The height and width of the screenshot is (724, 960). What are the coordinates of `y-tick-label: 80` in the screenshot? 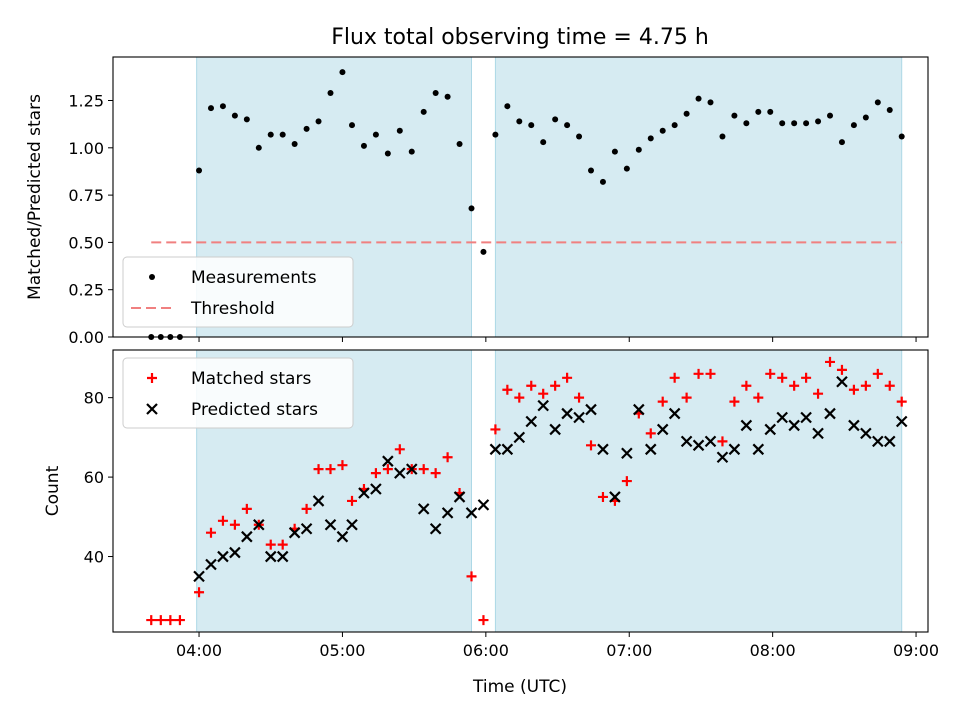 It's located at (94, 398).